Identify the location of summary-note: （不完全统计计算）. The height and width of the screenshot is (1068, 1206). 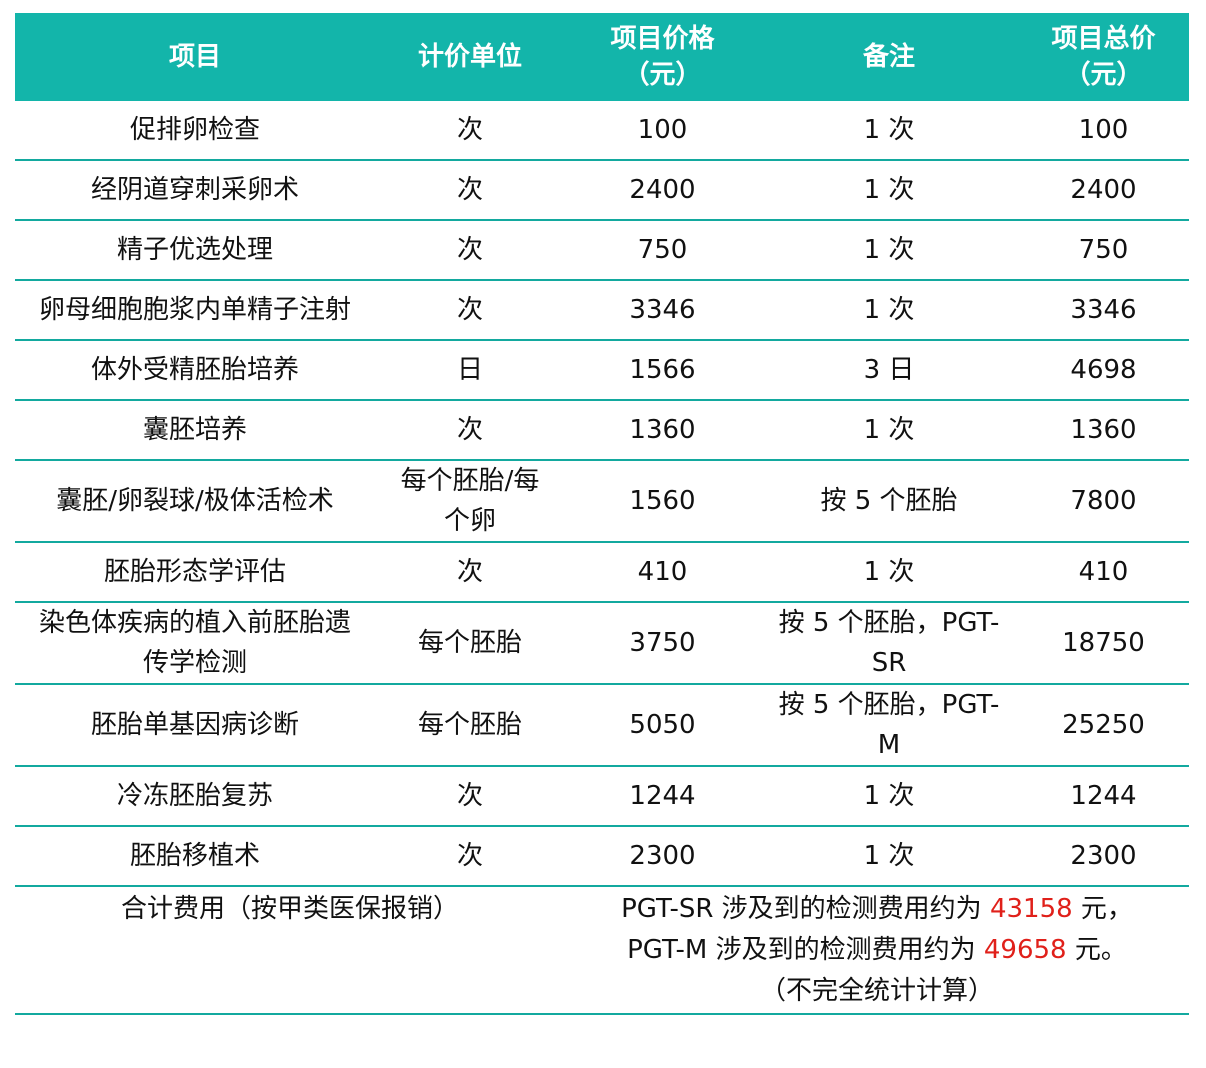
(876, 991).